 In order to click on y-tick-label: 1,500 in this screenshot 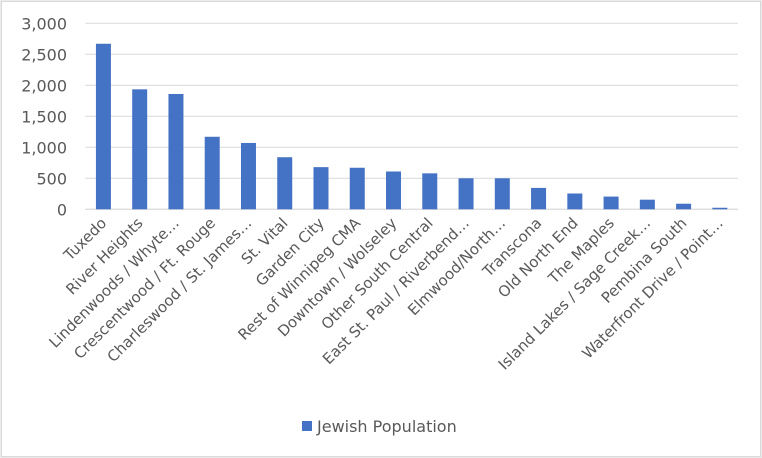, I will do `click(44, 116)`.